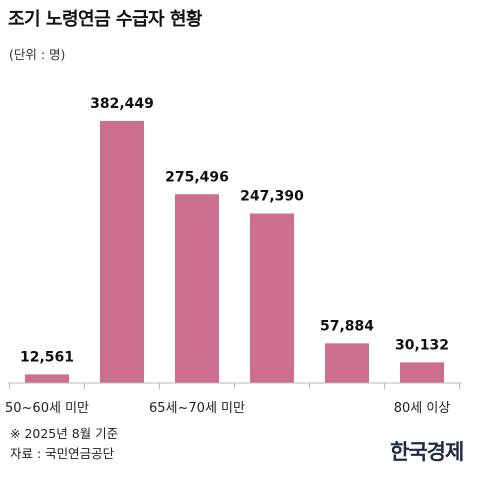 This screenshot has height=480, width=480. What do you see at coordinates (122, 104) in the screenshot?
I see `value-label-2: 382,449` at bounding box center [122, 104].